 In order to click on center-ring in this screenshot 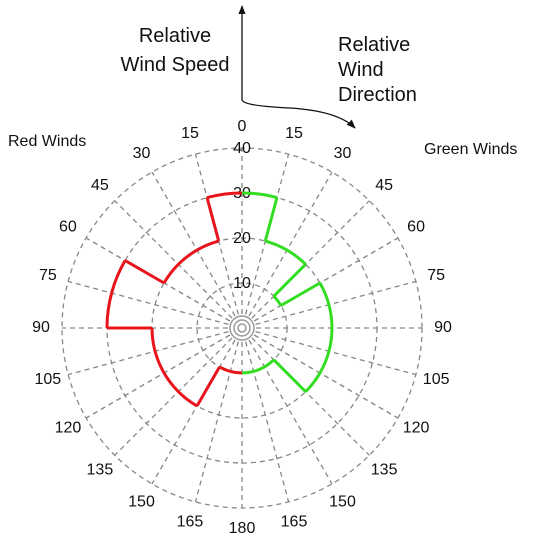, I will do `click(242, 328)`.